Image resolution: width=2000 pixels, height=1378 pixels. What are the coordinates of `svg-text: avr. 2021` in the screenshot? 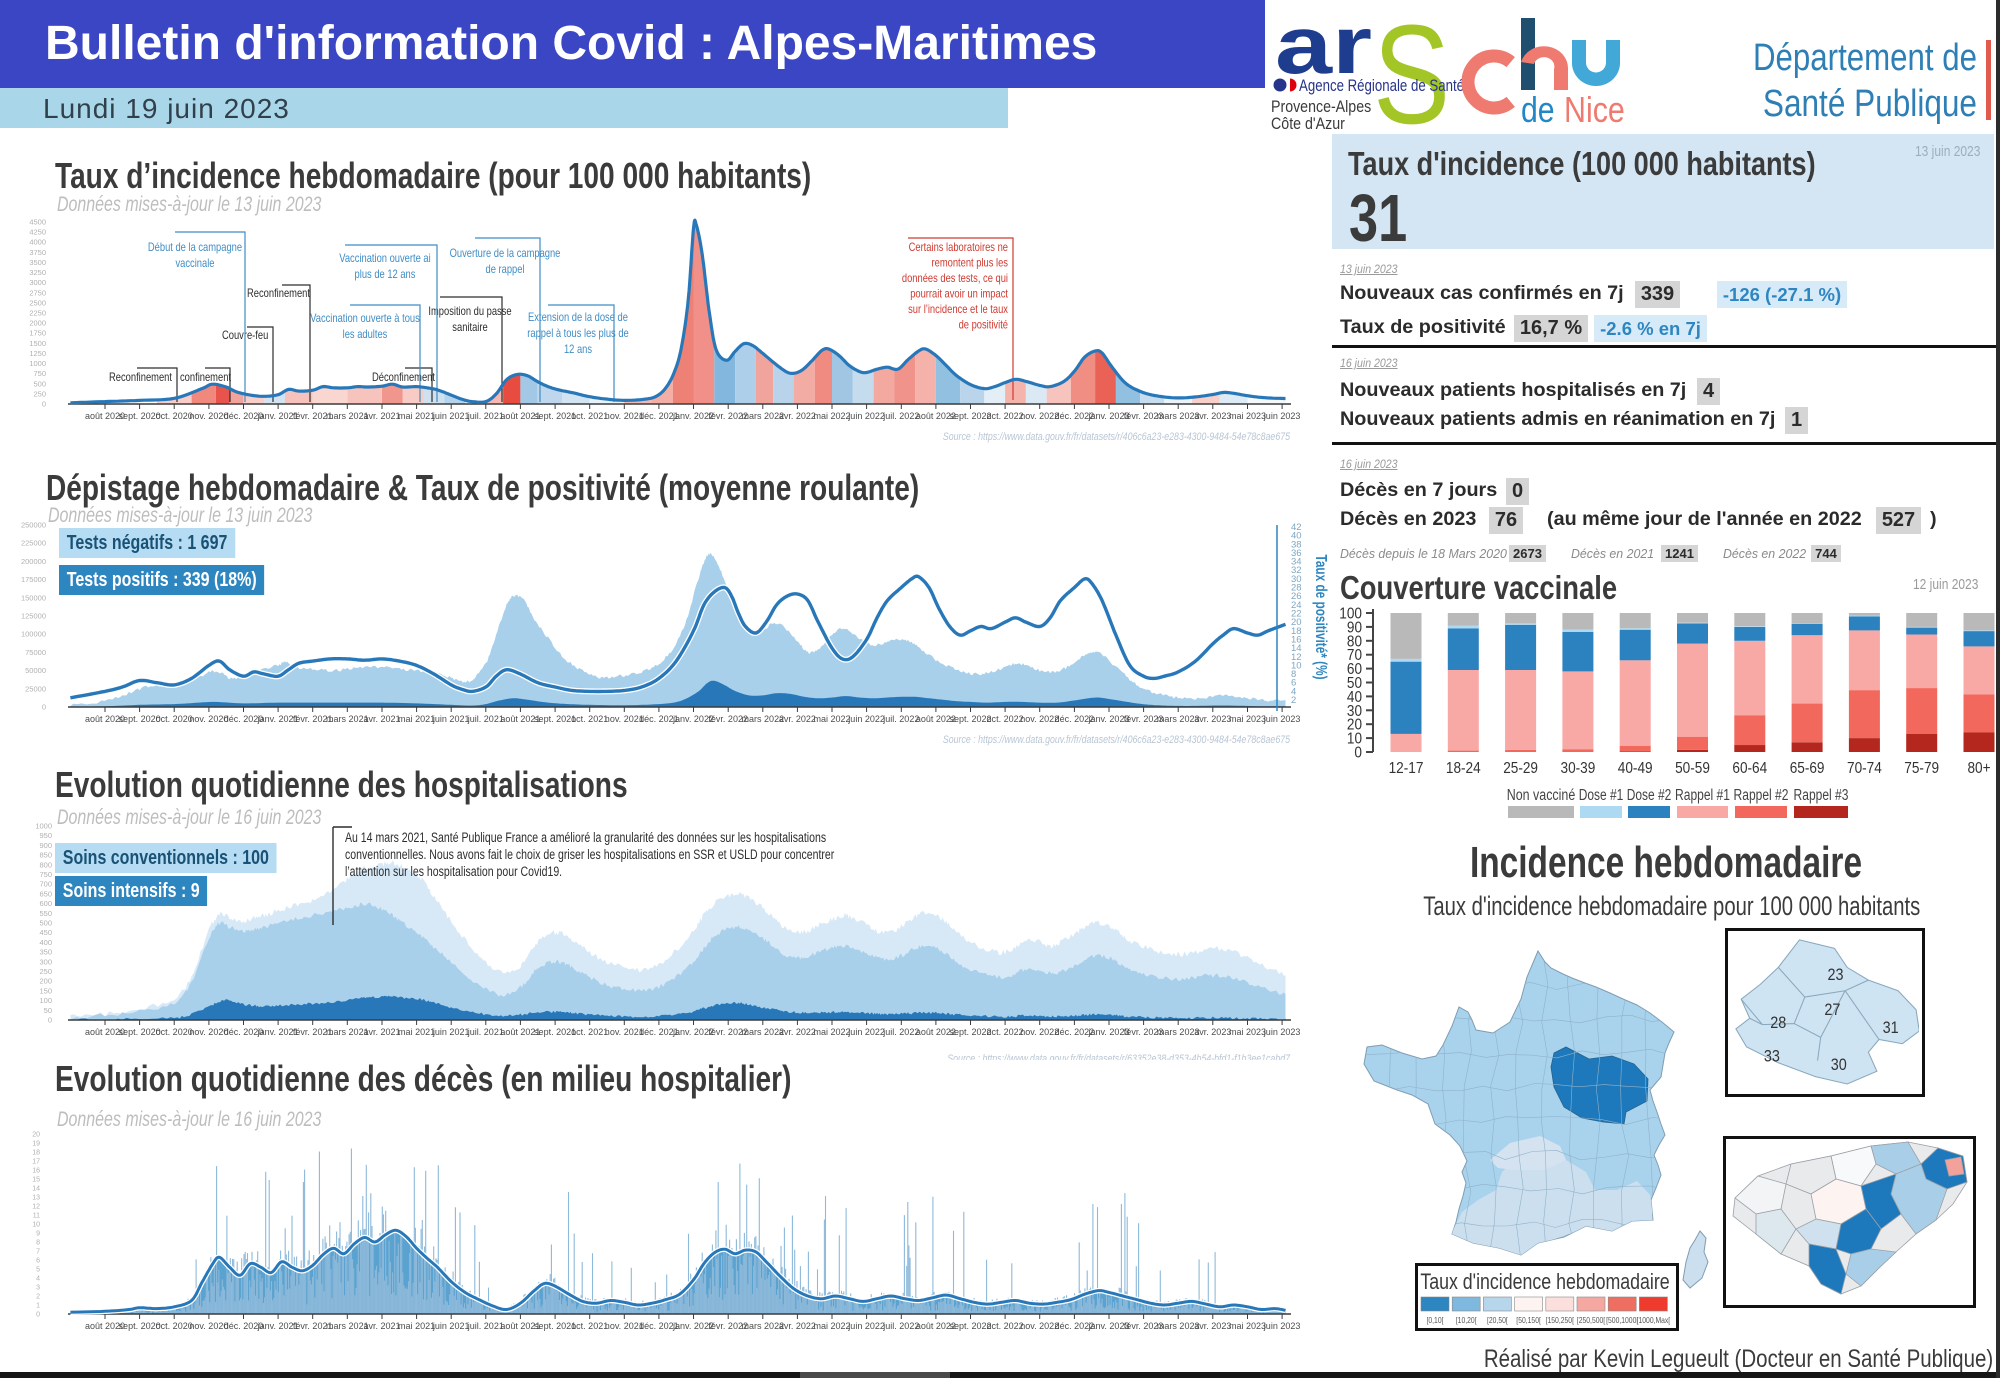 It's located at (381, 1326).